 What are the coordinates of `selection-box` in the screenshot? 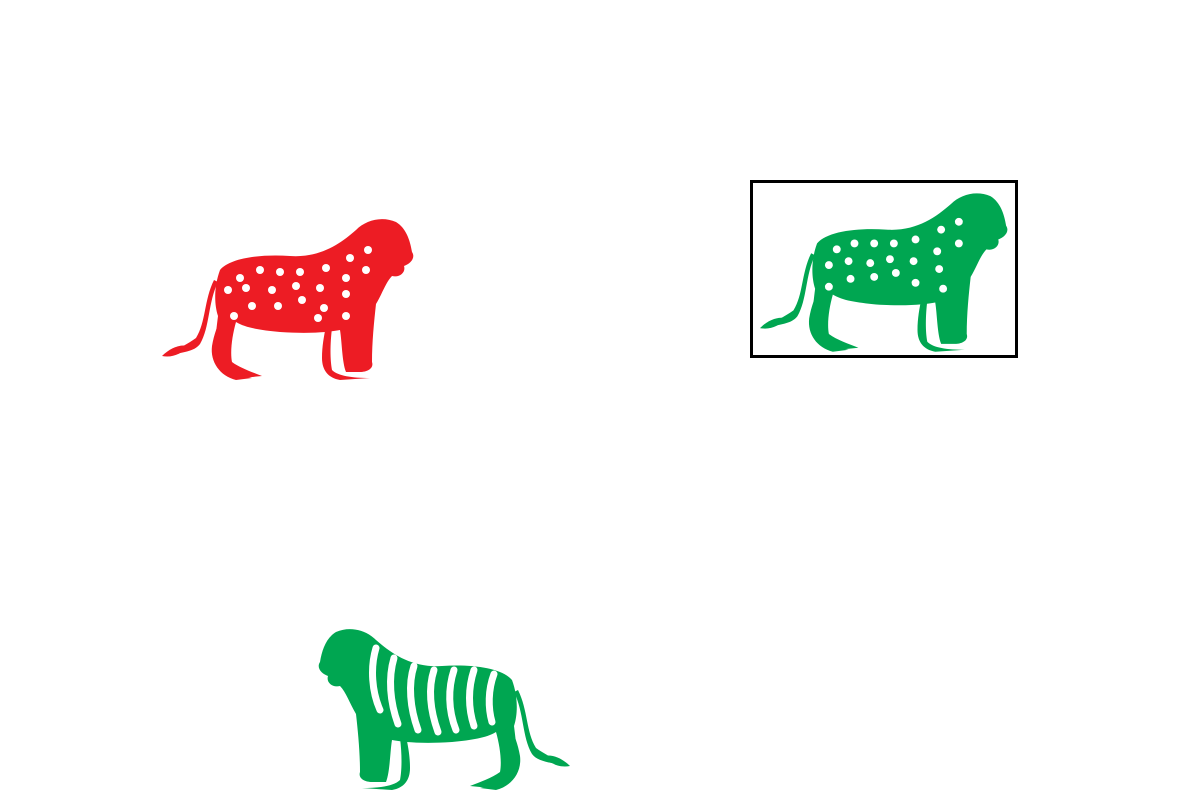 It's located at (884, 269).